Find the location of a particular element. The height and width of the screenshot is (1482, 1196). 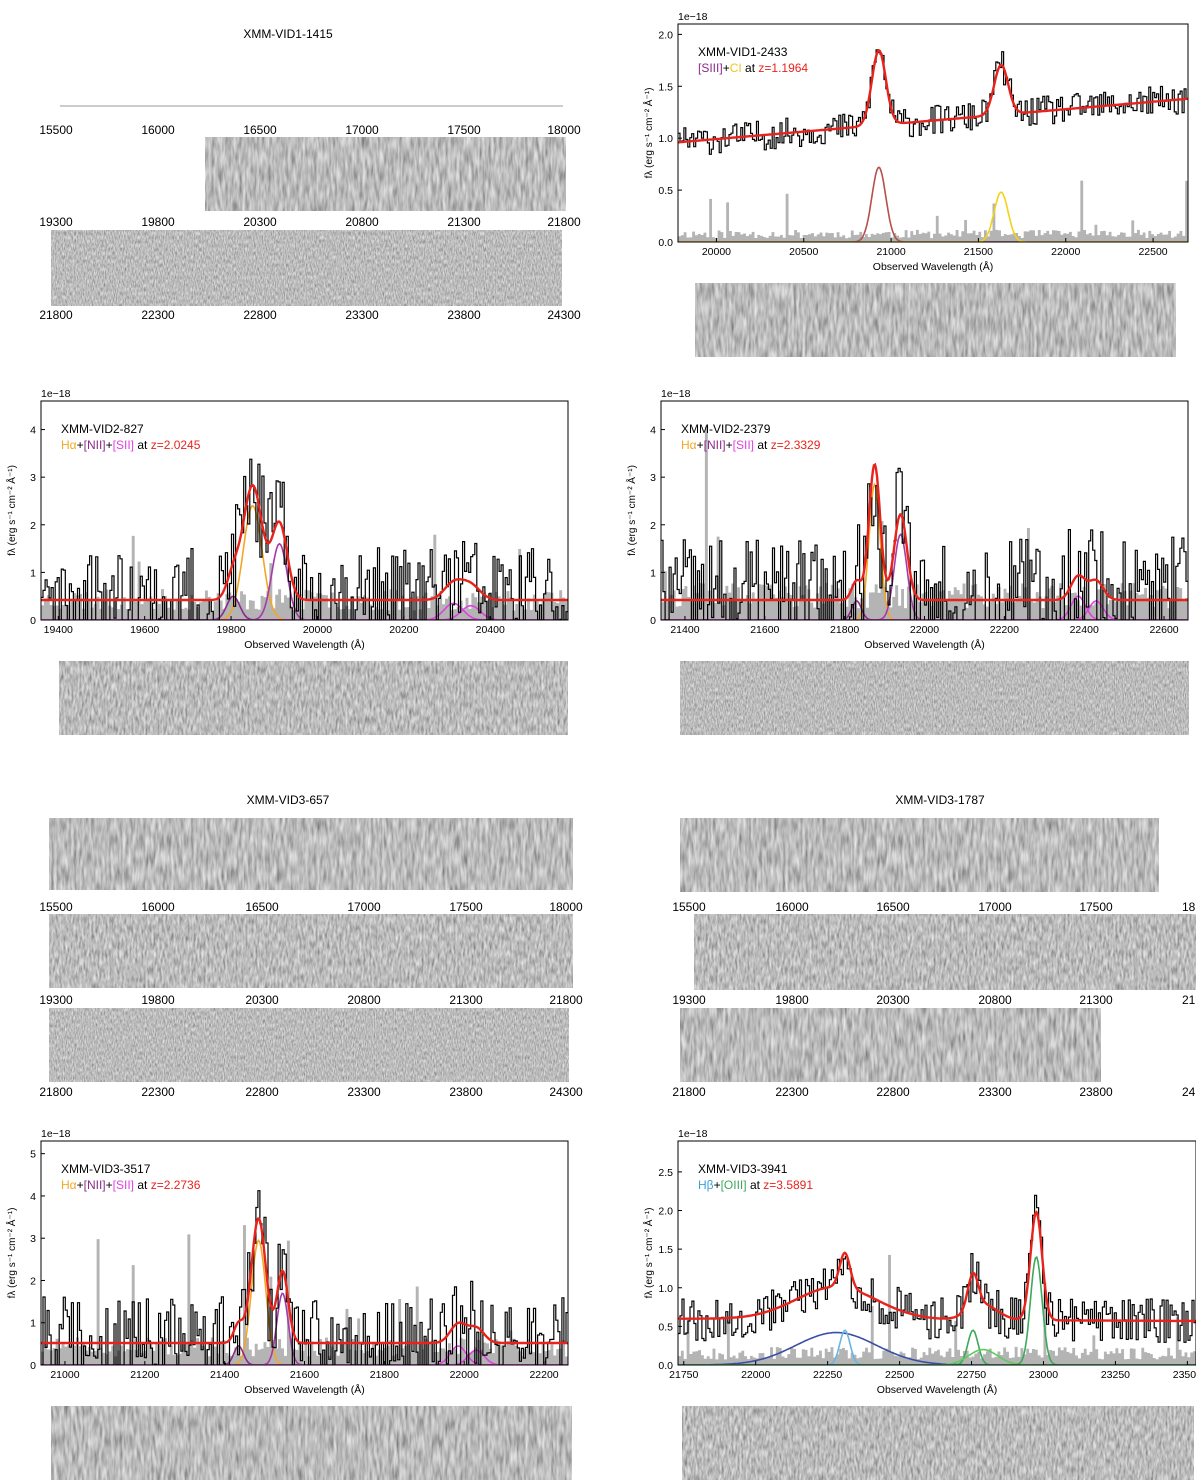

line-label-part: Hβ is located at coordinates (706, 1185).